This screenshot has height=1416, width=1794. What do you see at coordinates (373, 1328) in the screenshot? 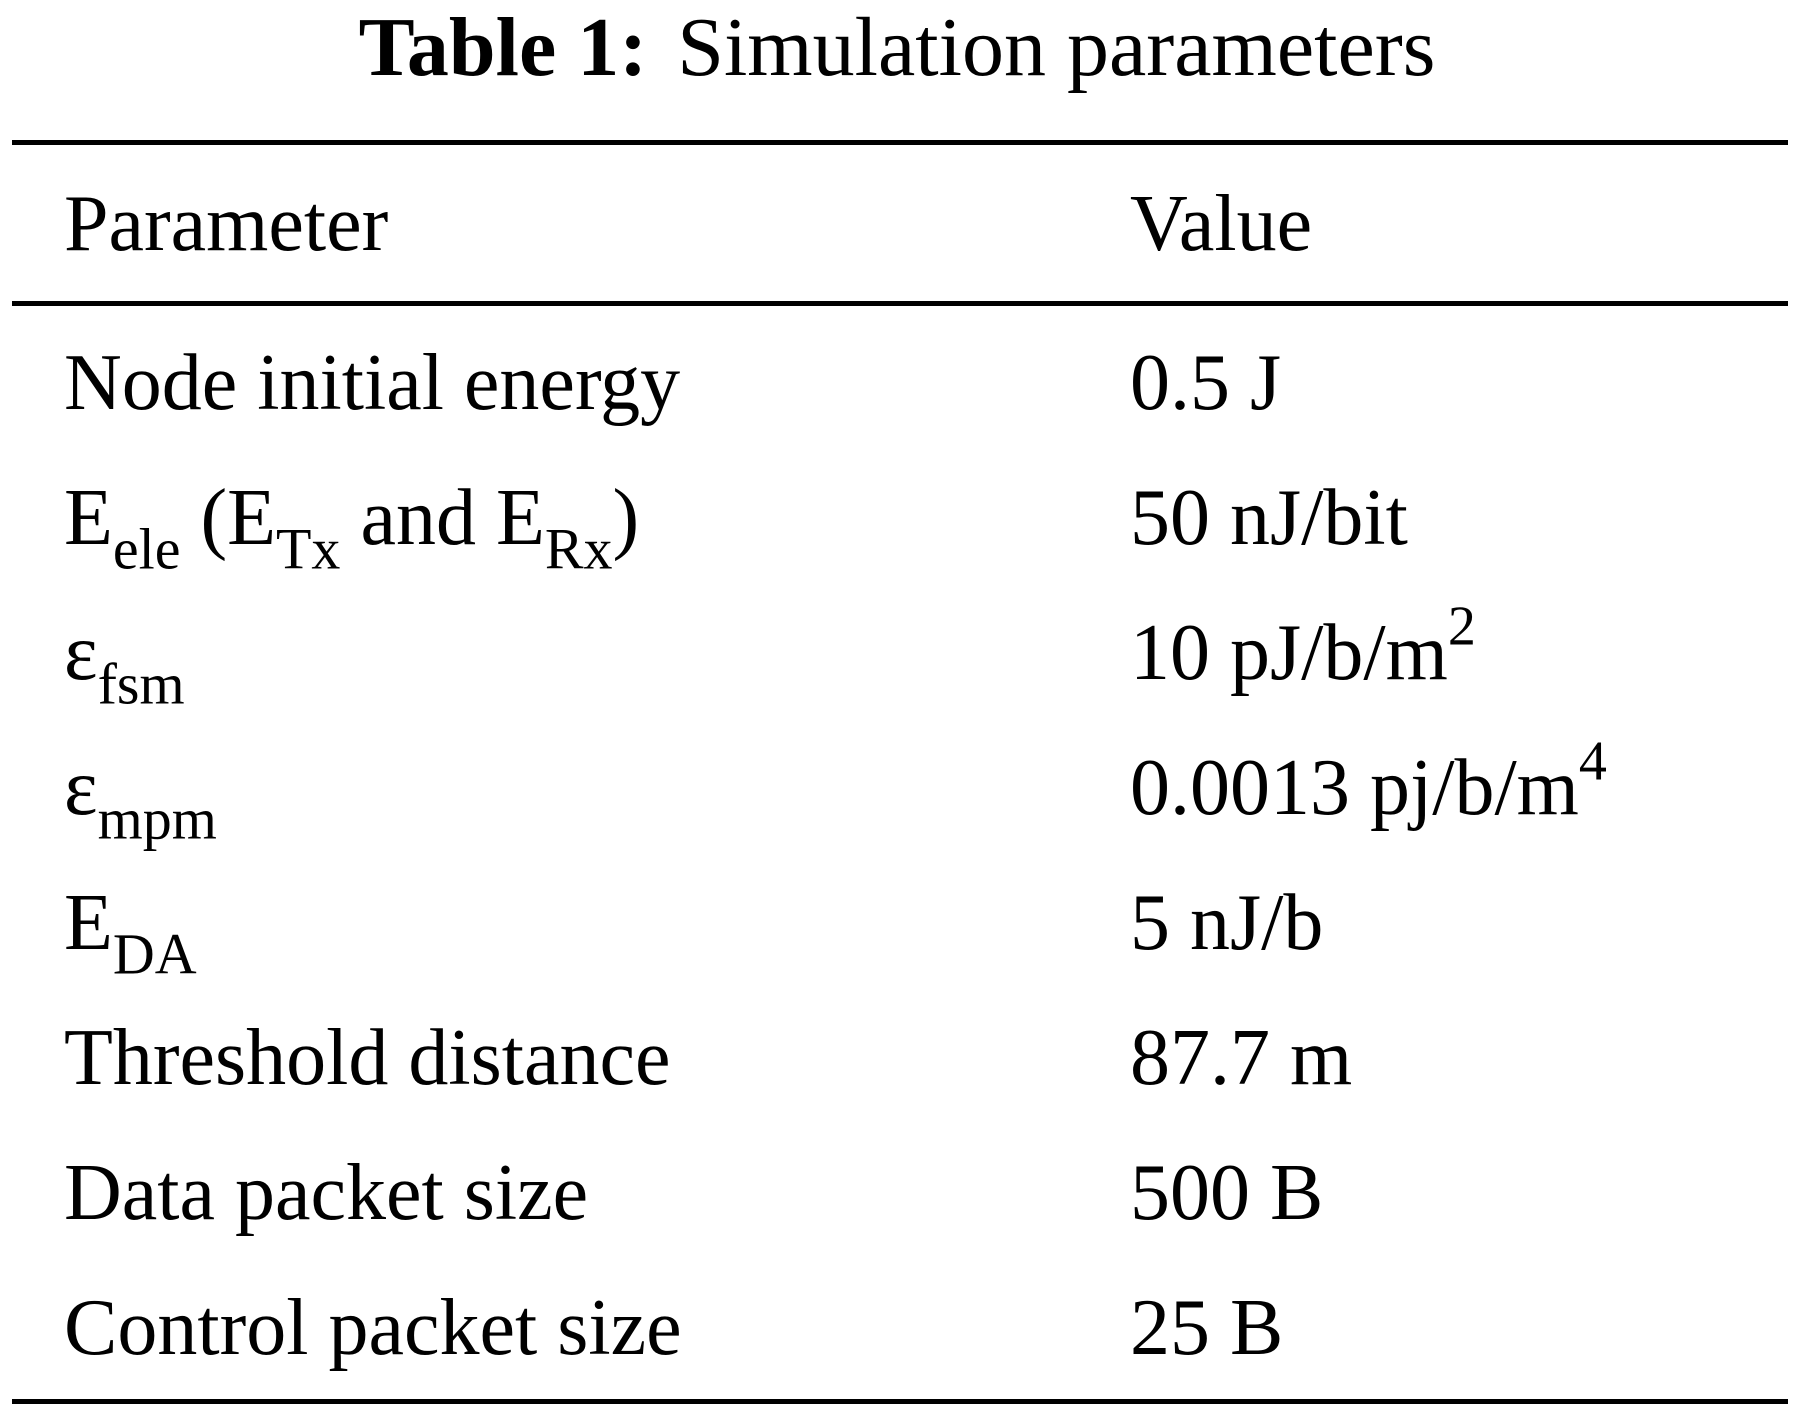
I see `row-control-packet-size-parameter: Control packet size` at bounding box center [373, 1328].